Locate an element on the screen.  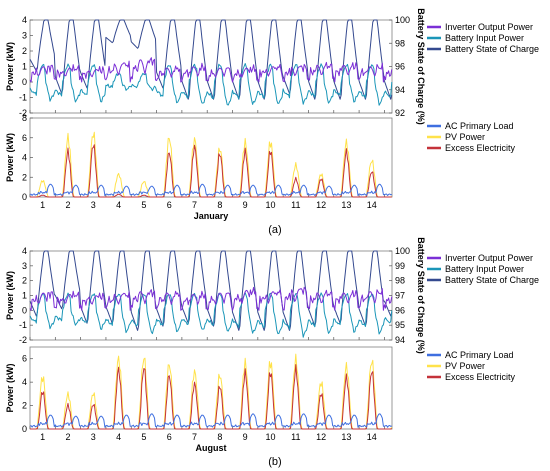
x-tick-label: 12 is located at coordinates (321, 205).